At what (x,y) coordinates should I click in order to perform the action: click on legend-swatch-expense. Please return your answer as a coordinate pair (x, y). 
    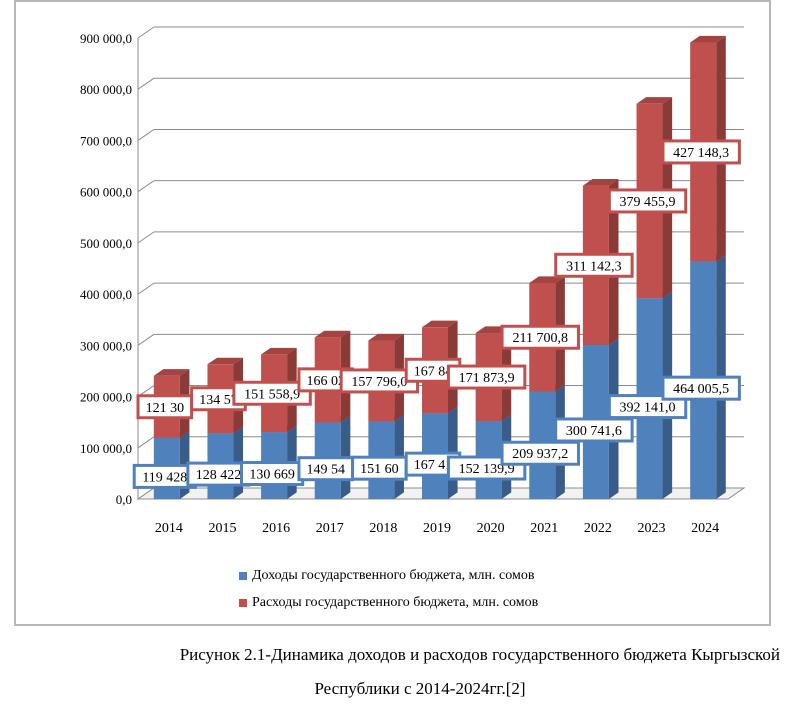
    Looking at the image, I should click on (243, 603).